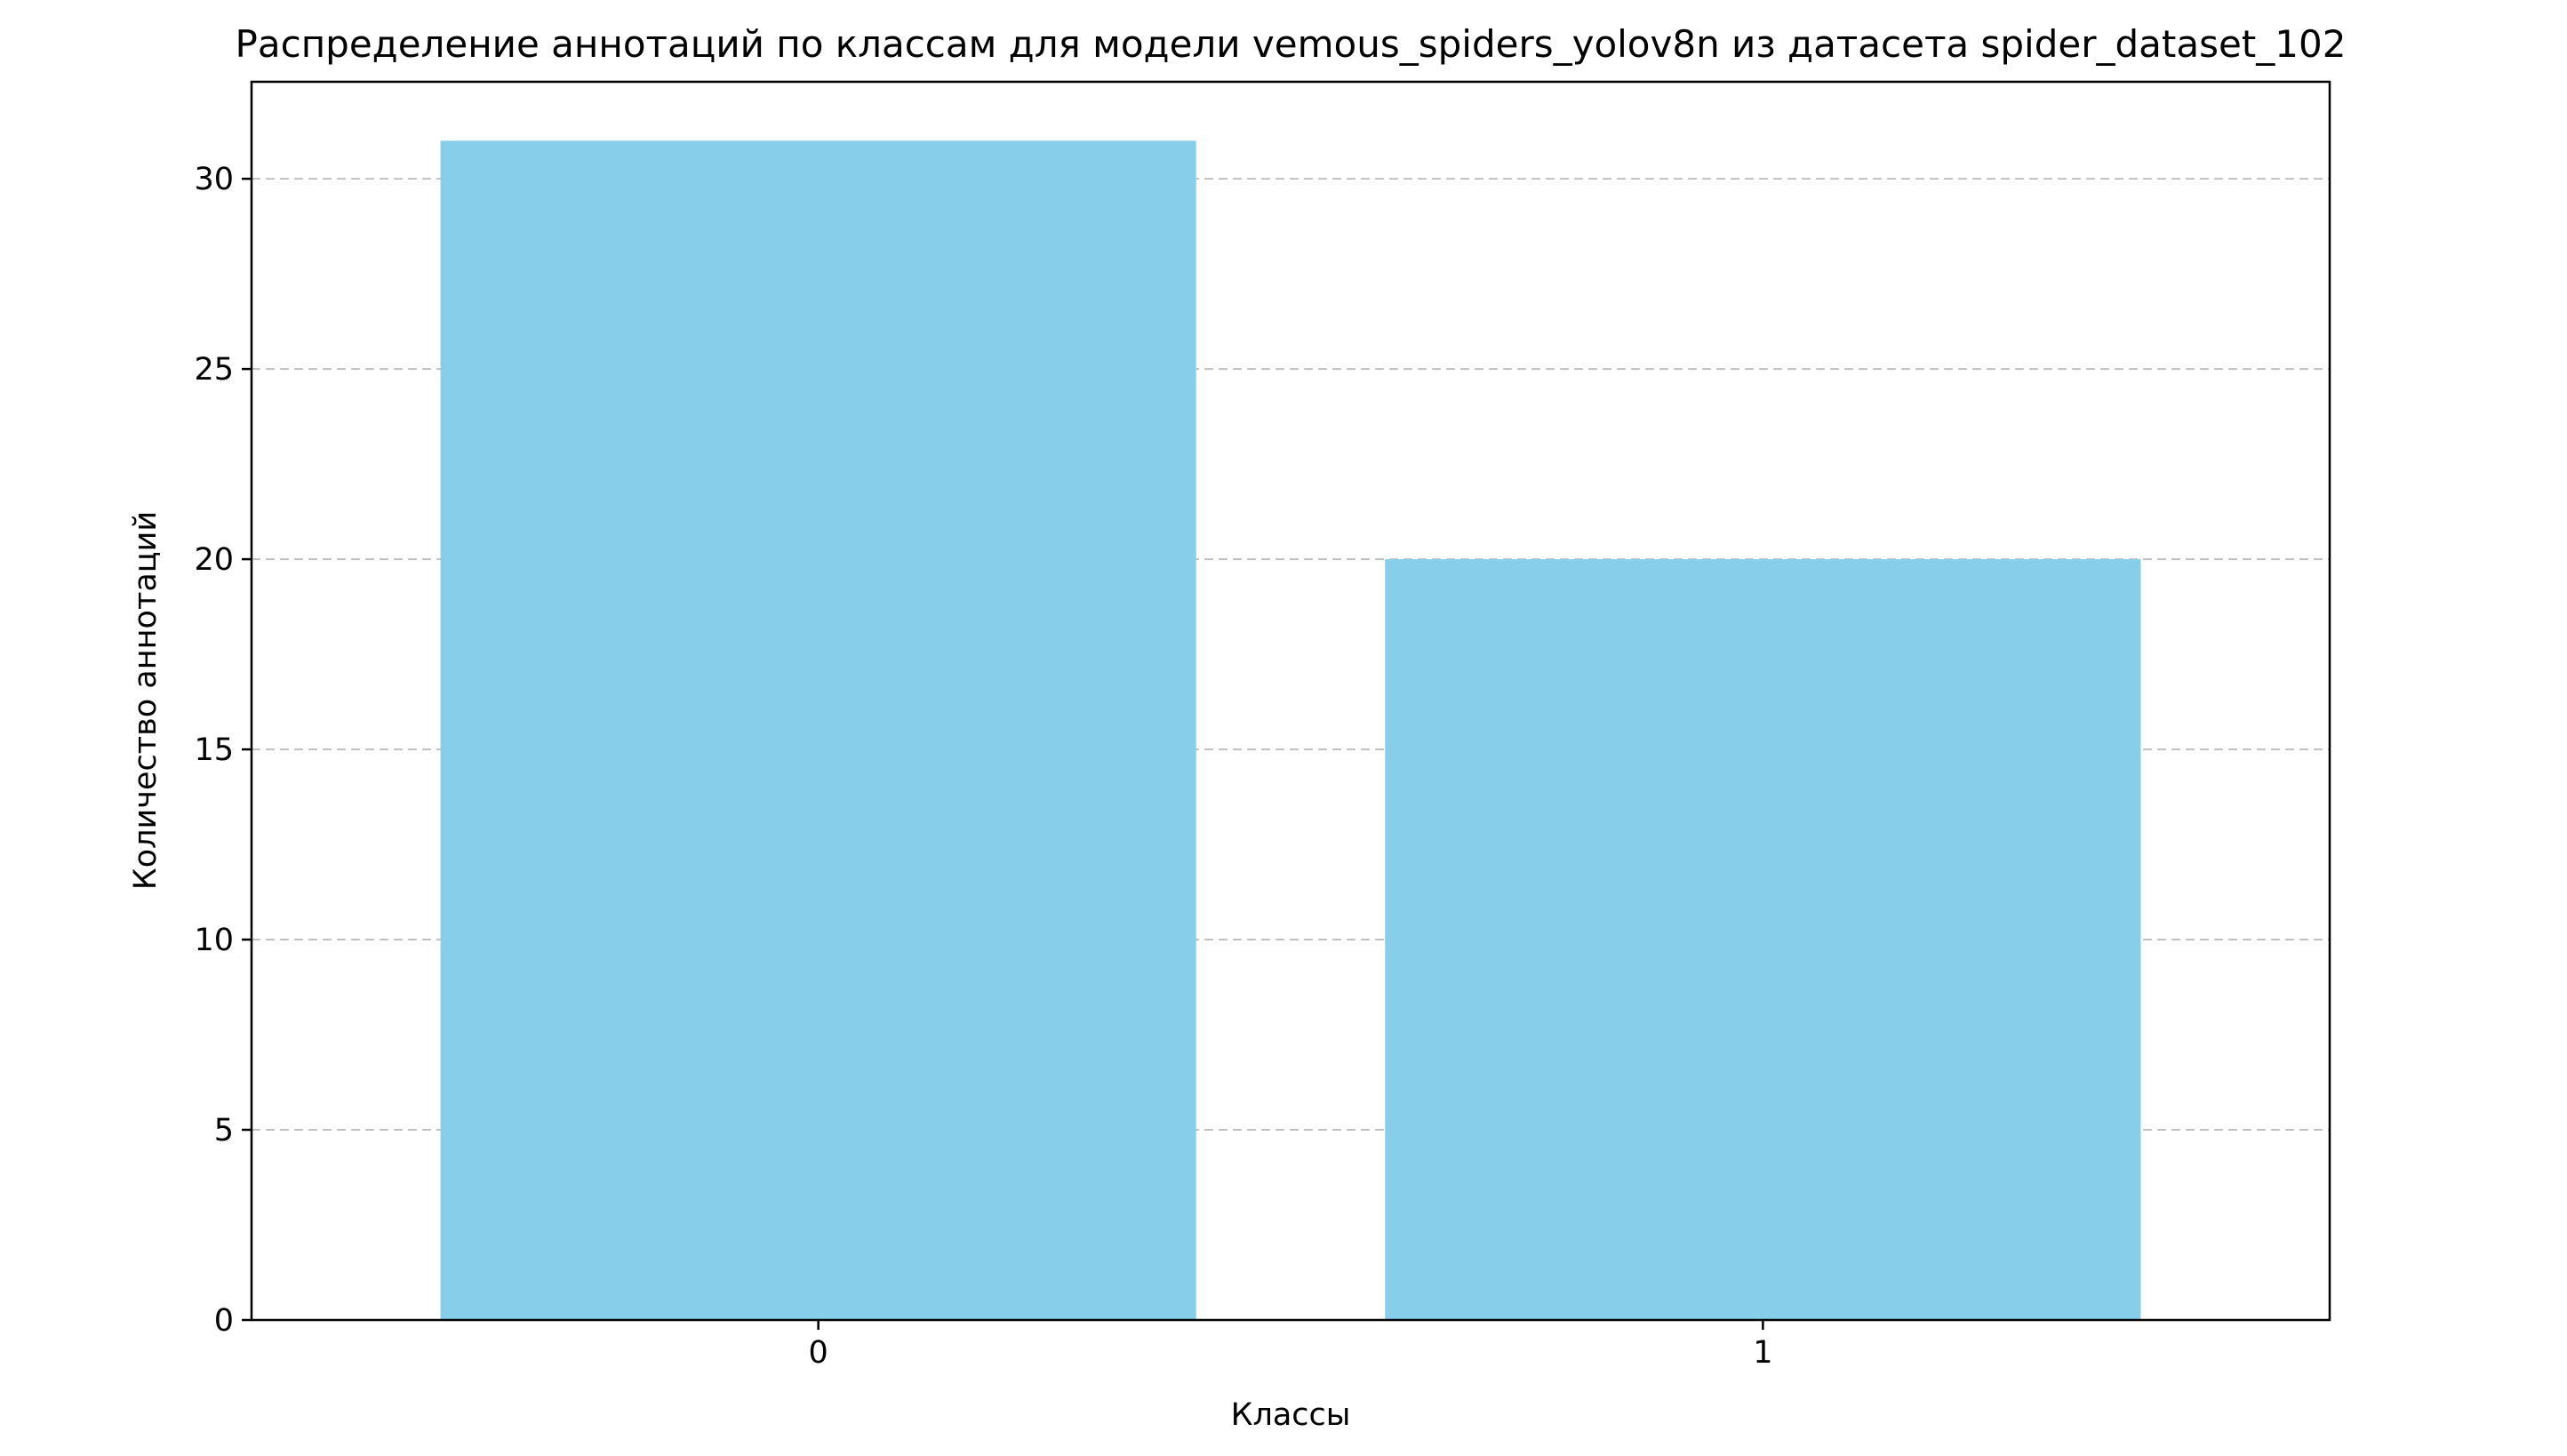 This screenshot has width=2567, height=1456. Describe the element at coordinates (224, 1130) in the screenshot. I see `y-tick-label: 5` at that location.